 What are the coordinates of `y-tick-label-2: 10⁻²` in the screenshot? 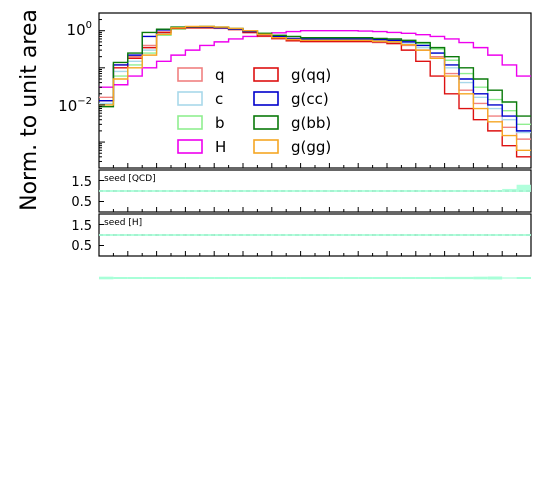 It's located at (75, 105).